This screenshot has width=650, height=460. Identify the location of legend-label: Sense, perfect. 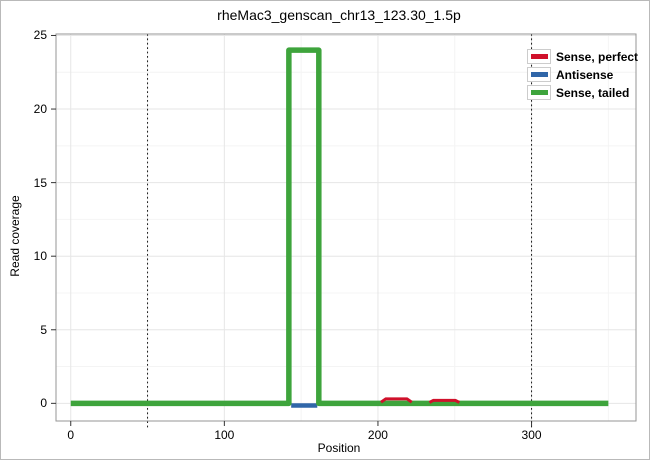
(597, 56).